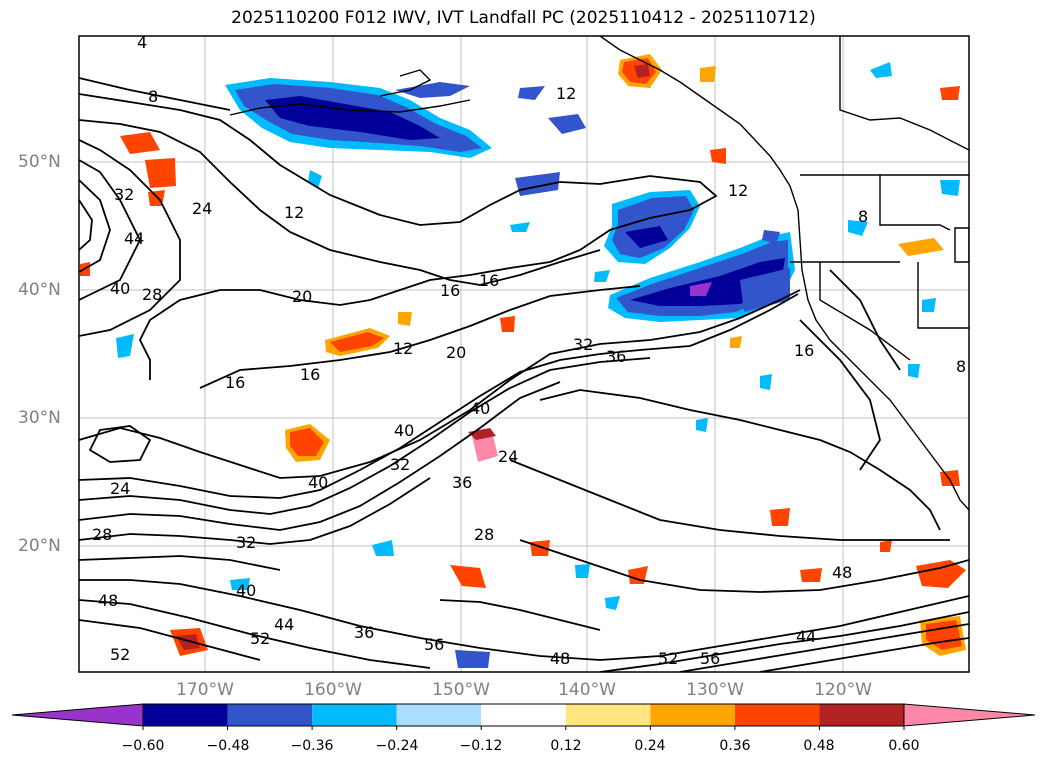  Describe the element at coordinates (481, 746) in the screenshot. I see `colorbar-tick-label: −0.12` at that location.